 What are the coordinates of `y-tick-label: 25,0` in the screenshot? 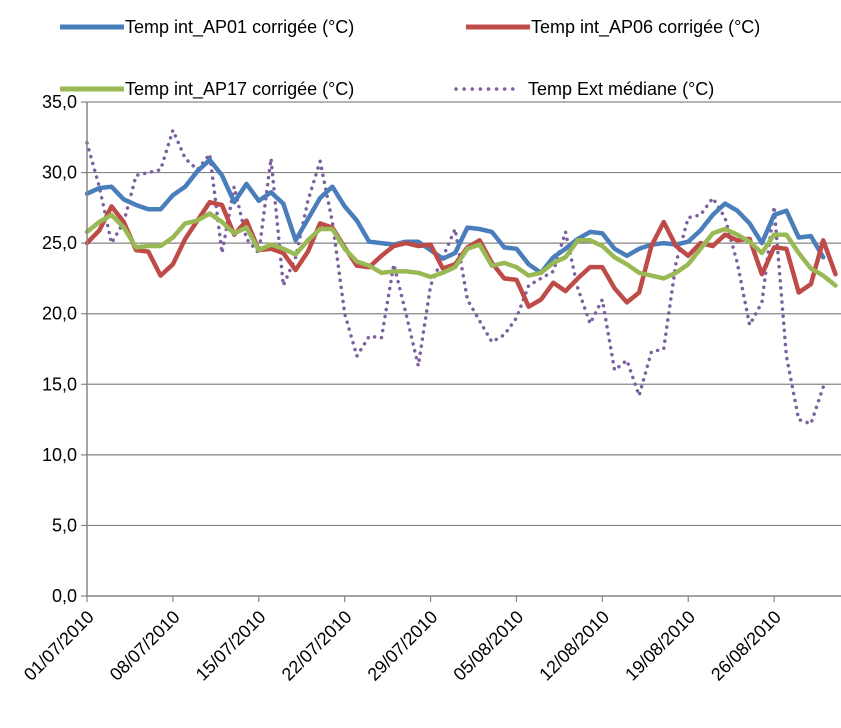 It's located at (59, 243).